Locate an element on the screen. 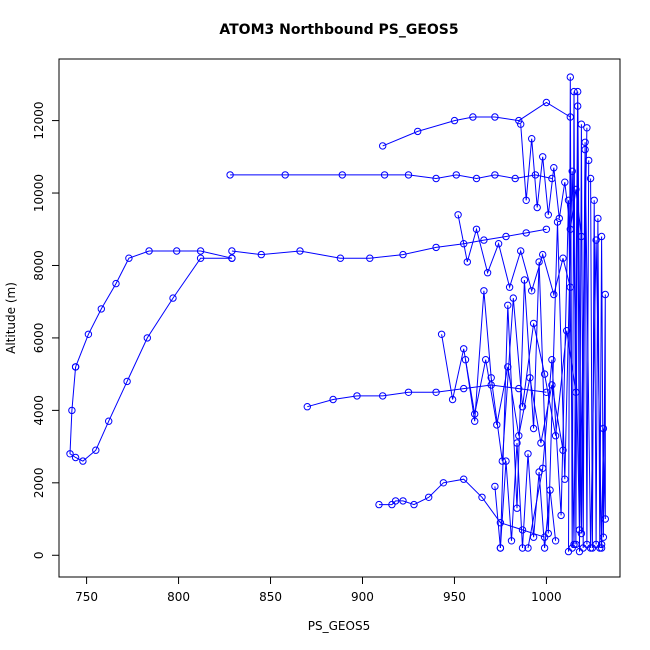 The image size is (650, 650). series-profile-upper is located at coordinates (153, 309).